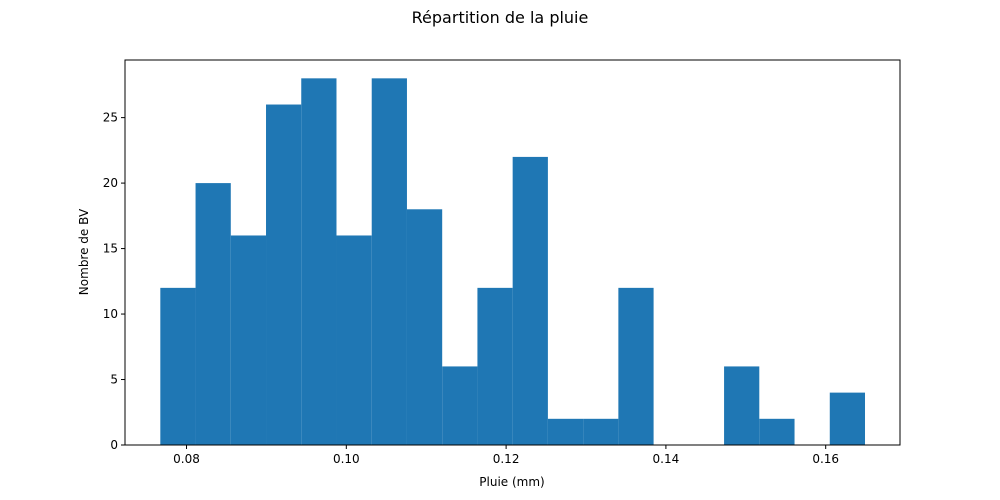 The height and width of the screenshot is (500, 1000). I want to click on y-tick-label: 15, so click(110, 249).